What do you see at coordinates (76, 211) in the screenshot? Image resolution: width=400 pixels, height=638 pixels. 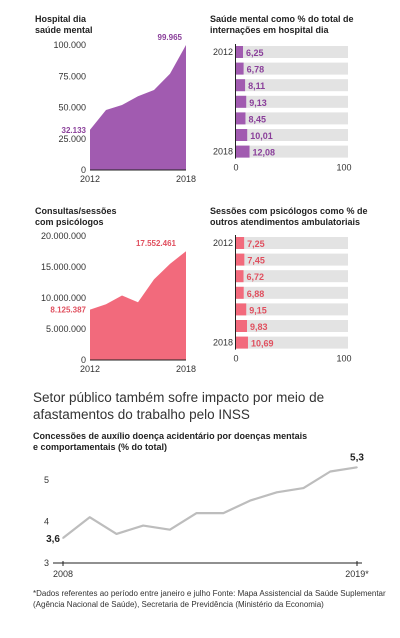 I see `chart-3-title-line-1: Consultas/sessões` at bounding box center [76, 211].